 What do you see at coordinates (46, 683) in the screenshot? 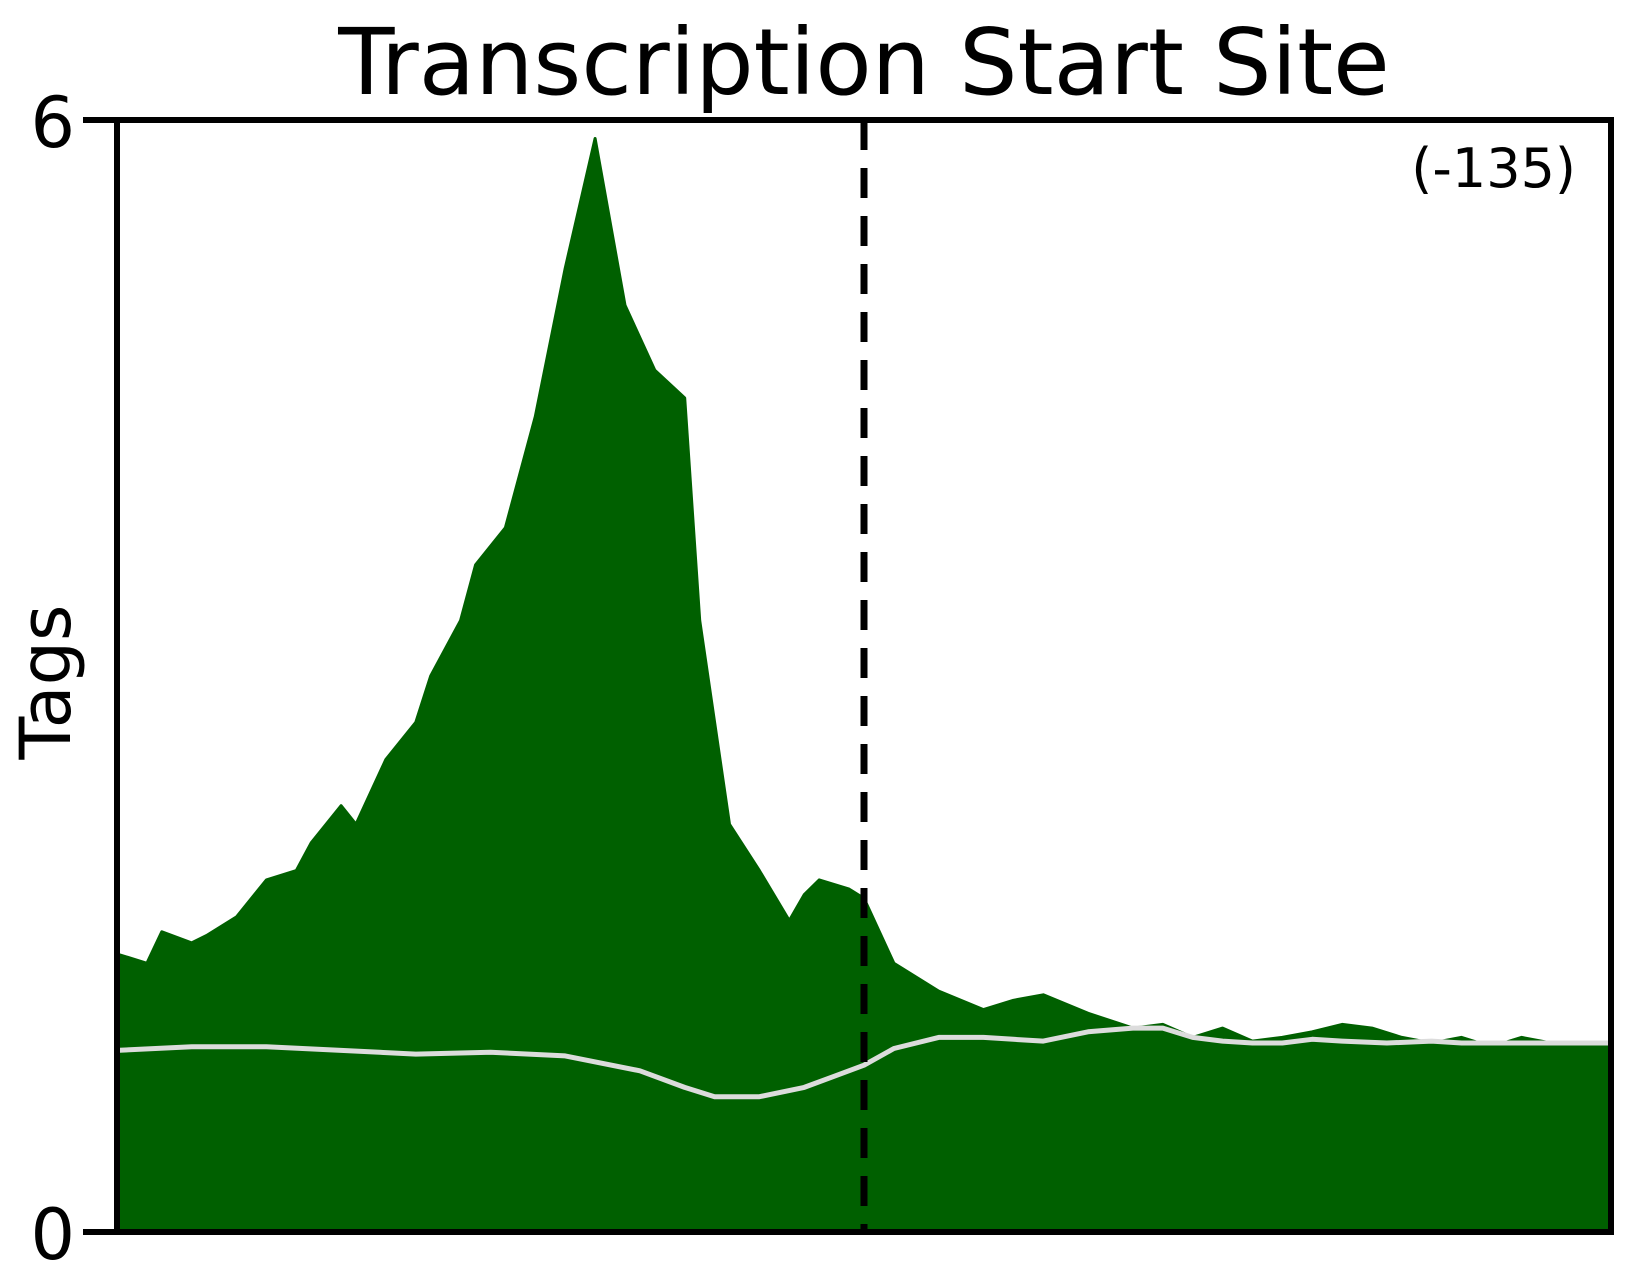
I see `y-axis-label: Tags` at bounding box center [46, 683].